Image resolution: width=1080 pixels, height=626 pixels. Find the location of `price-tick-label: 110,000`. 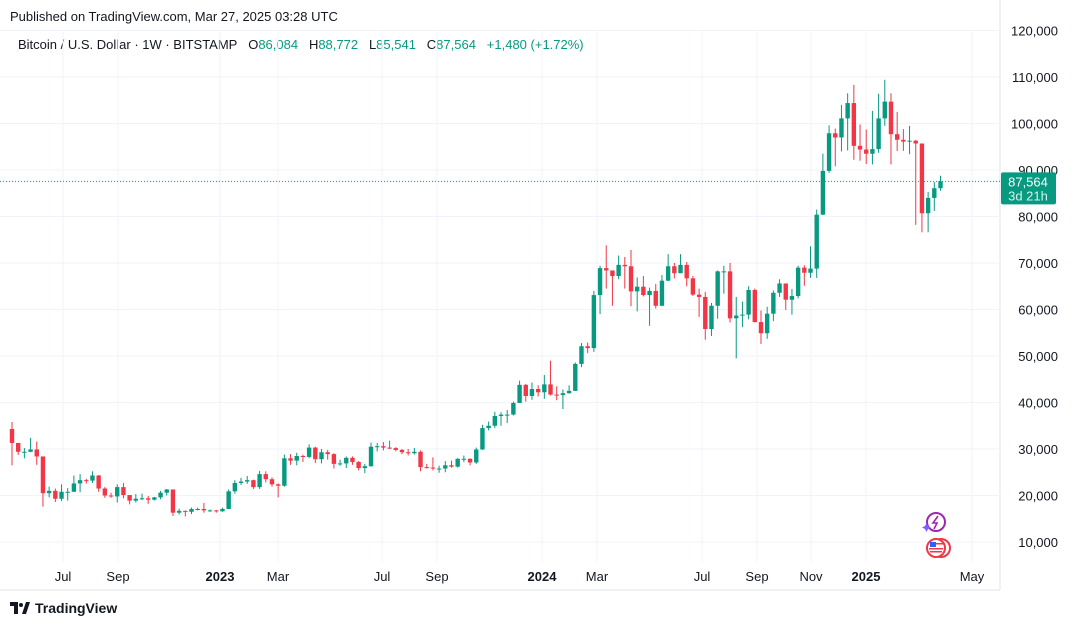

price-tick-label: 110,000 is located at coordinates (1035, 77).